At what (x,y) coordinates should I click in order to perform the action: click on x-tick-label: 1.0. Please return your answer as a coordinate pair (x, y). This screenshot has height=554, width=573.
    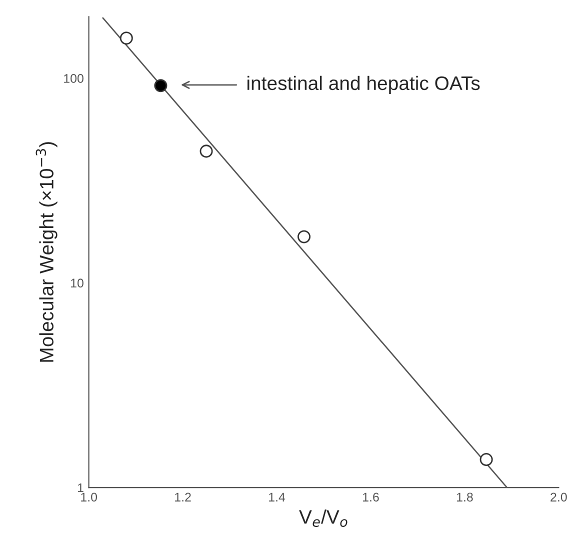
    Looking at the image, I should click on (89, 497).